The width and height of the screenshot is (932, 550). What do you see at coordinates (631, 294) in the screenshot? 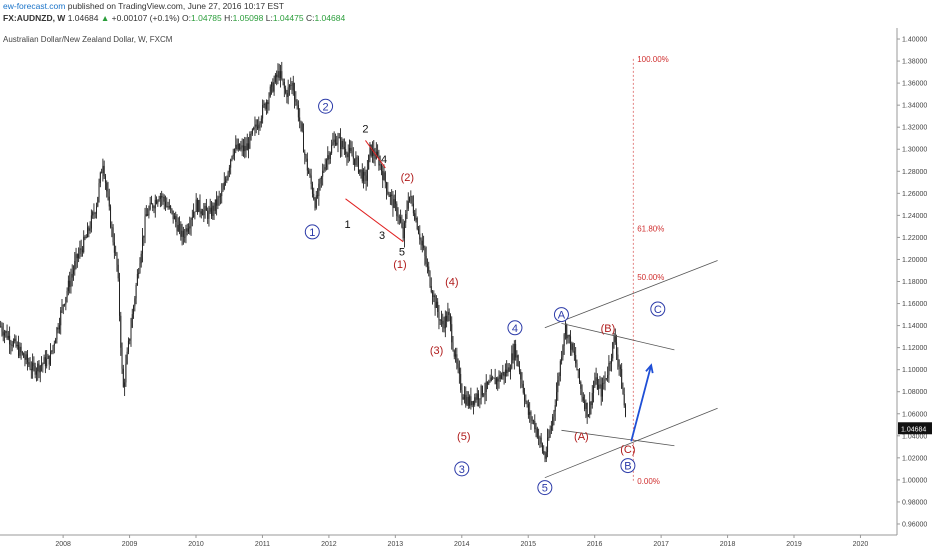
I see `upper-channel` at bounding box center [631, 294].